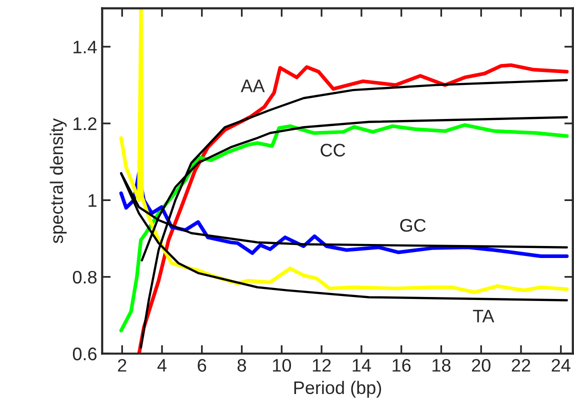  I want to click on series-label: TA, so click(483, 316).